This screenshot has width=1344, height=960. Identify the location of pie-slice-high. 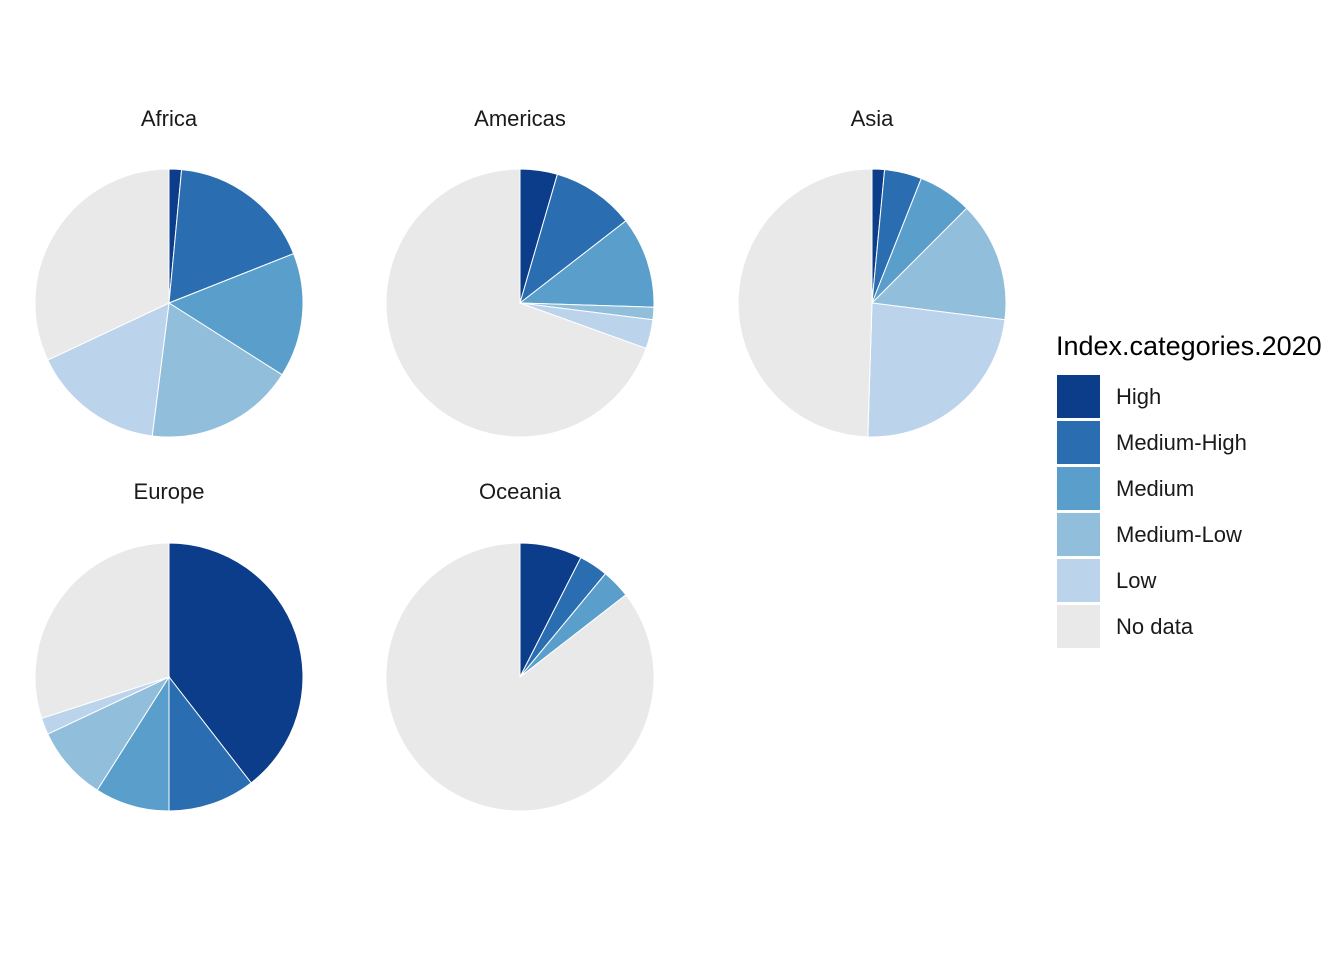
(236, 663).